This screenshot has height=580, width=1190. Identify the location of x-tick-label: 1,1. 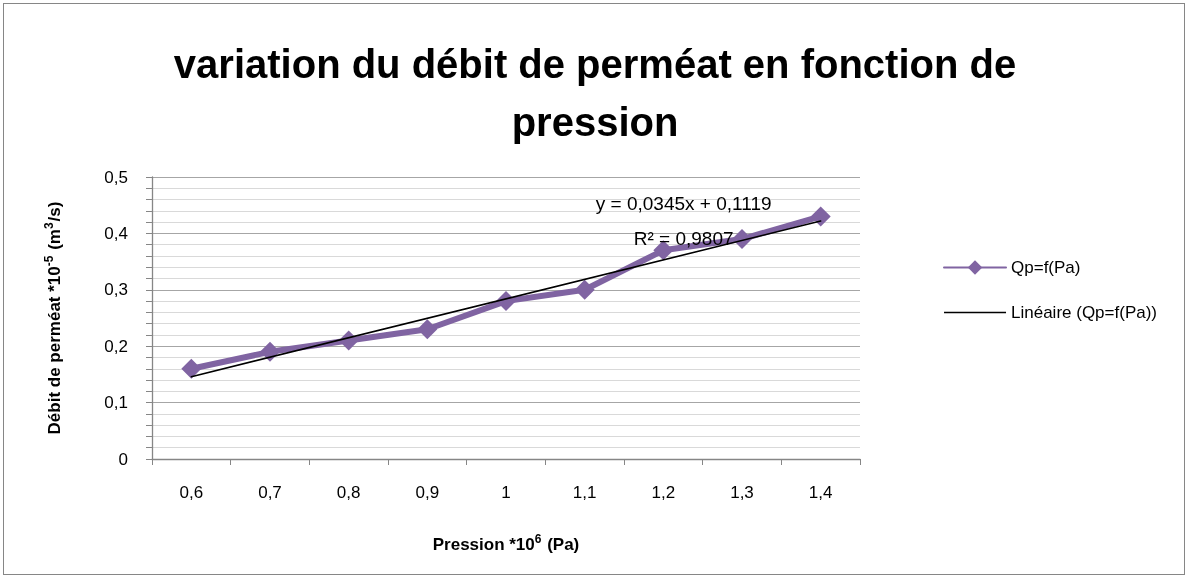
(584, 492).